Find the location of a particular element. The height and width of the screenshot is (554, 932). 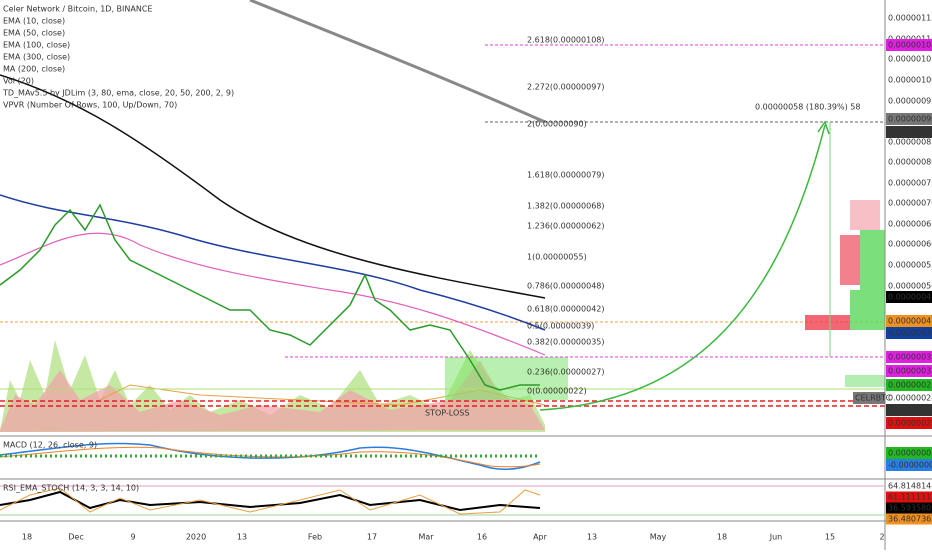

indicator-label: VPVR (Number Of Rows, 100, Up/Down, 70) is located at coordinates (90, 105).